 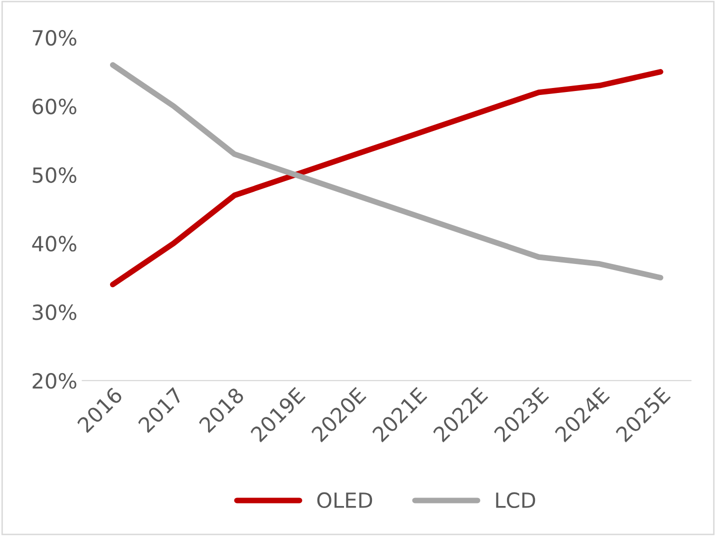 I want to click on y-tick-label: 50%, so click(x=54, y=175).